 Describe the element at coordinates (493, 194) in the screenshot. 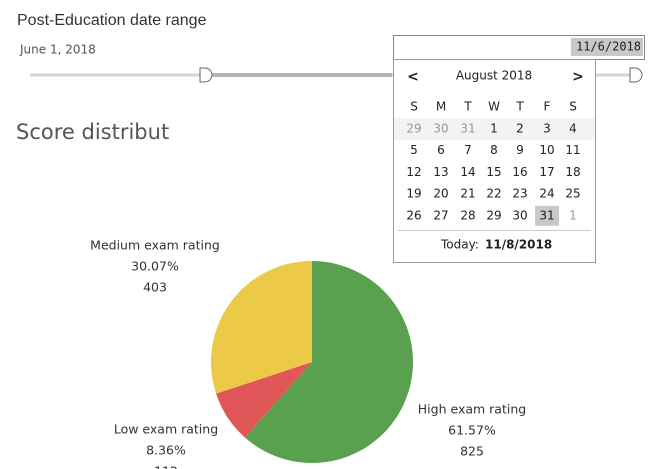

I see `day: 22` at that location.